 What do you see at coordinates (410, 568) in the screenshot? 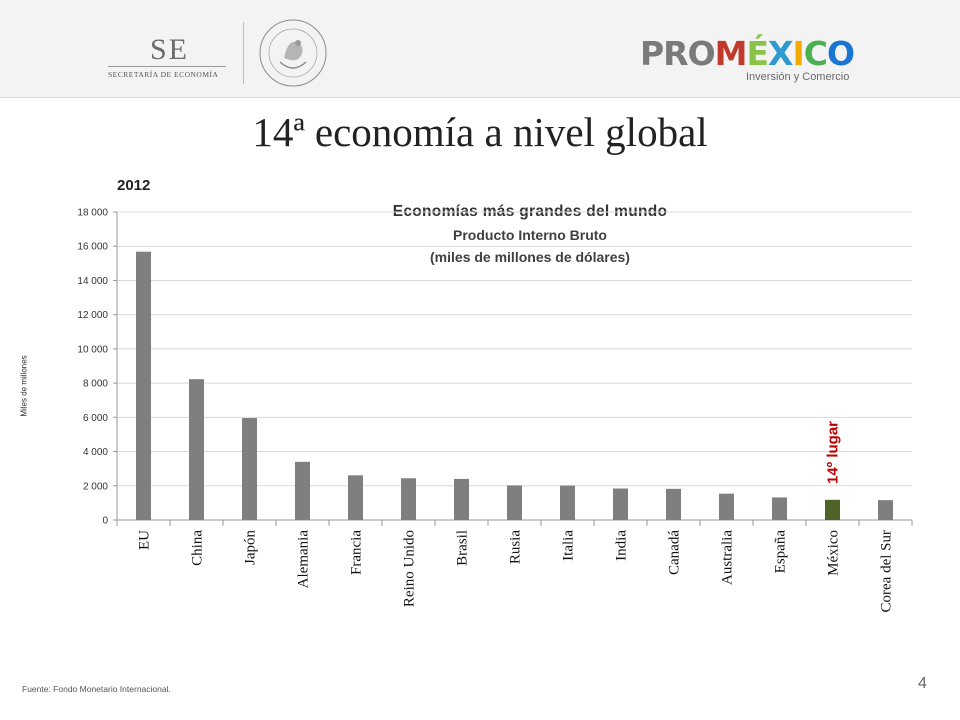
I see `x-tick-label: Reino Unido` at bounding box center [410, 568].